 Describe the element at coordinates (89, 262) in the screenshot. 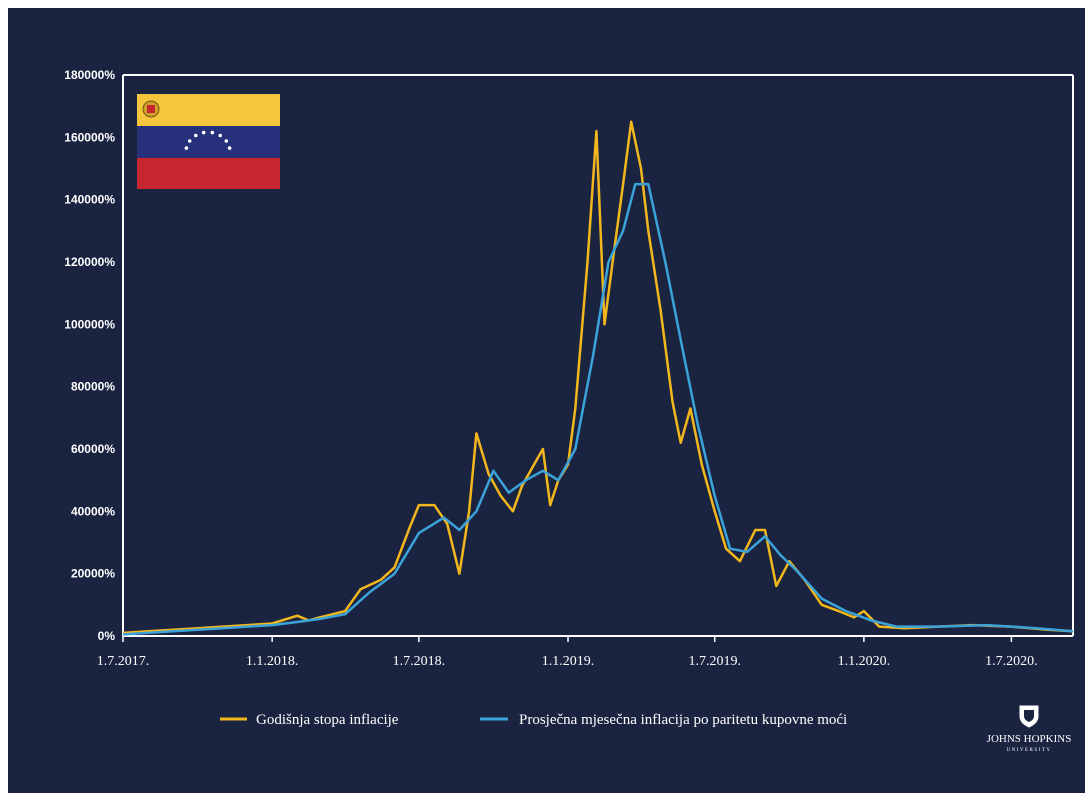

I see `y-tick-label: 120000%` at that location.